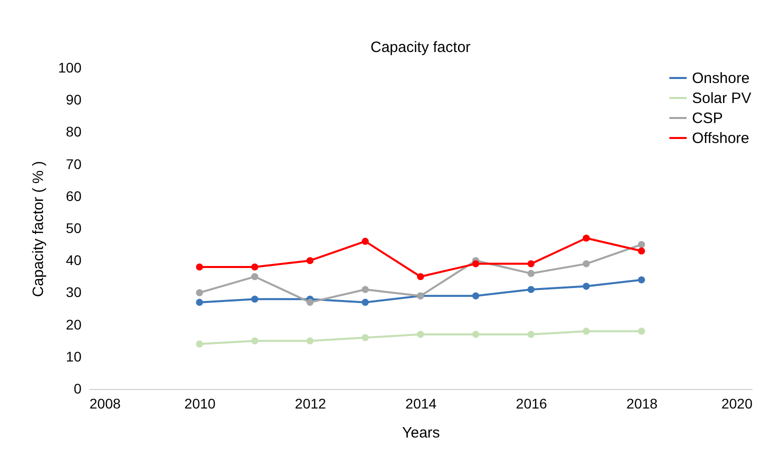 Image resolution: width=782 pixels, height=460 pixels. What do you see at coordinates (642, 404) in the screenshot?
I see `x-tick-label: 2018` at bounding box center [642, 404].